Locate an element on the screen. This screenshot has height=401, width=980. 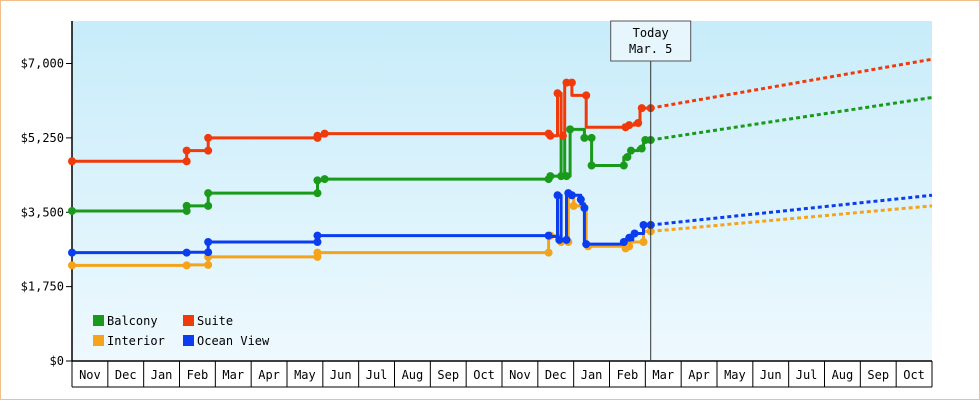
y-tick-label: $5,250 is located at coordinates (42, 138).